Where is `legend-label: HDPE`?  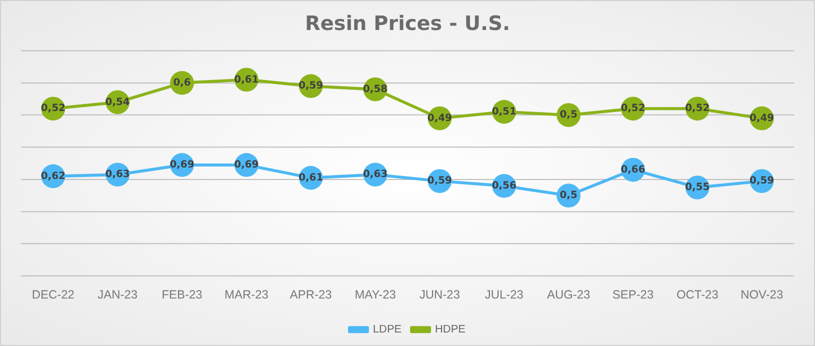 legend-label: HDPE is located at coordinates (450, 330).